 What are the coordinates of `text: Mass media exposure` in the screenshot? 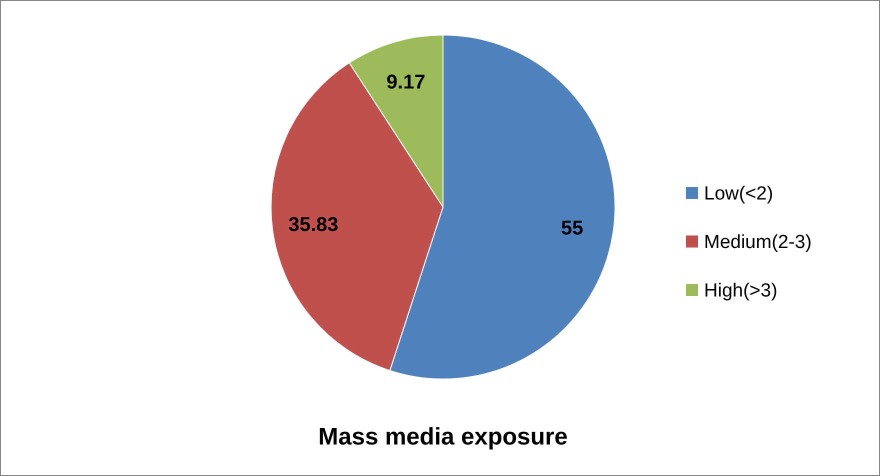 It's located at (443, 436).